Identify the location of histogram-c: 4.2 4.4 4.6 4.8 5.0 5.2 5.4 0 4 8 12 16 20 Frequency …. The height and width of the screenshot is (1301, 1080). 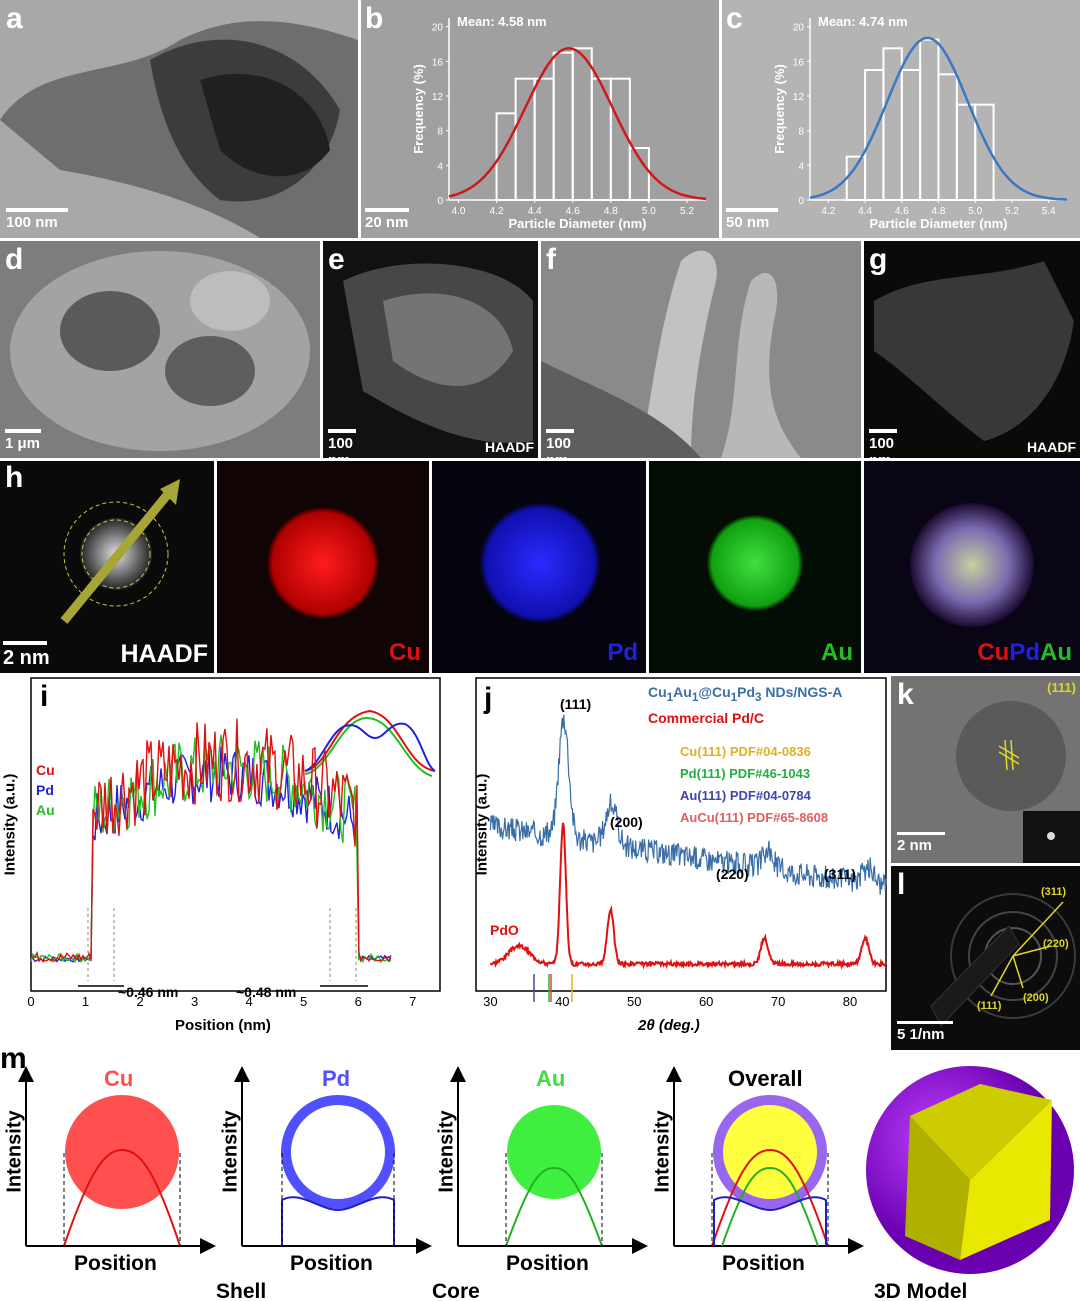
(920, 122).